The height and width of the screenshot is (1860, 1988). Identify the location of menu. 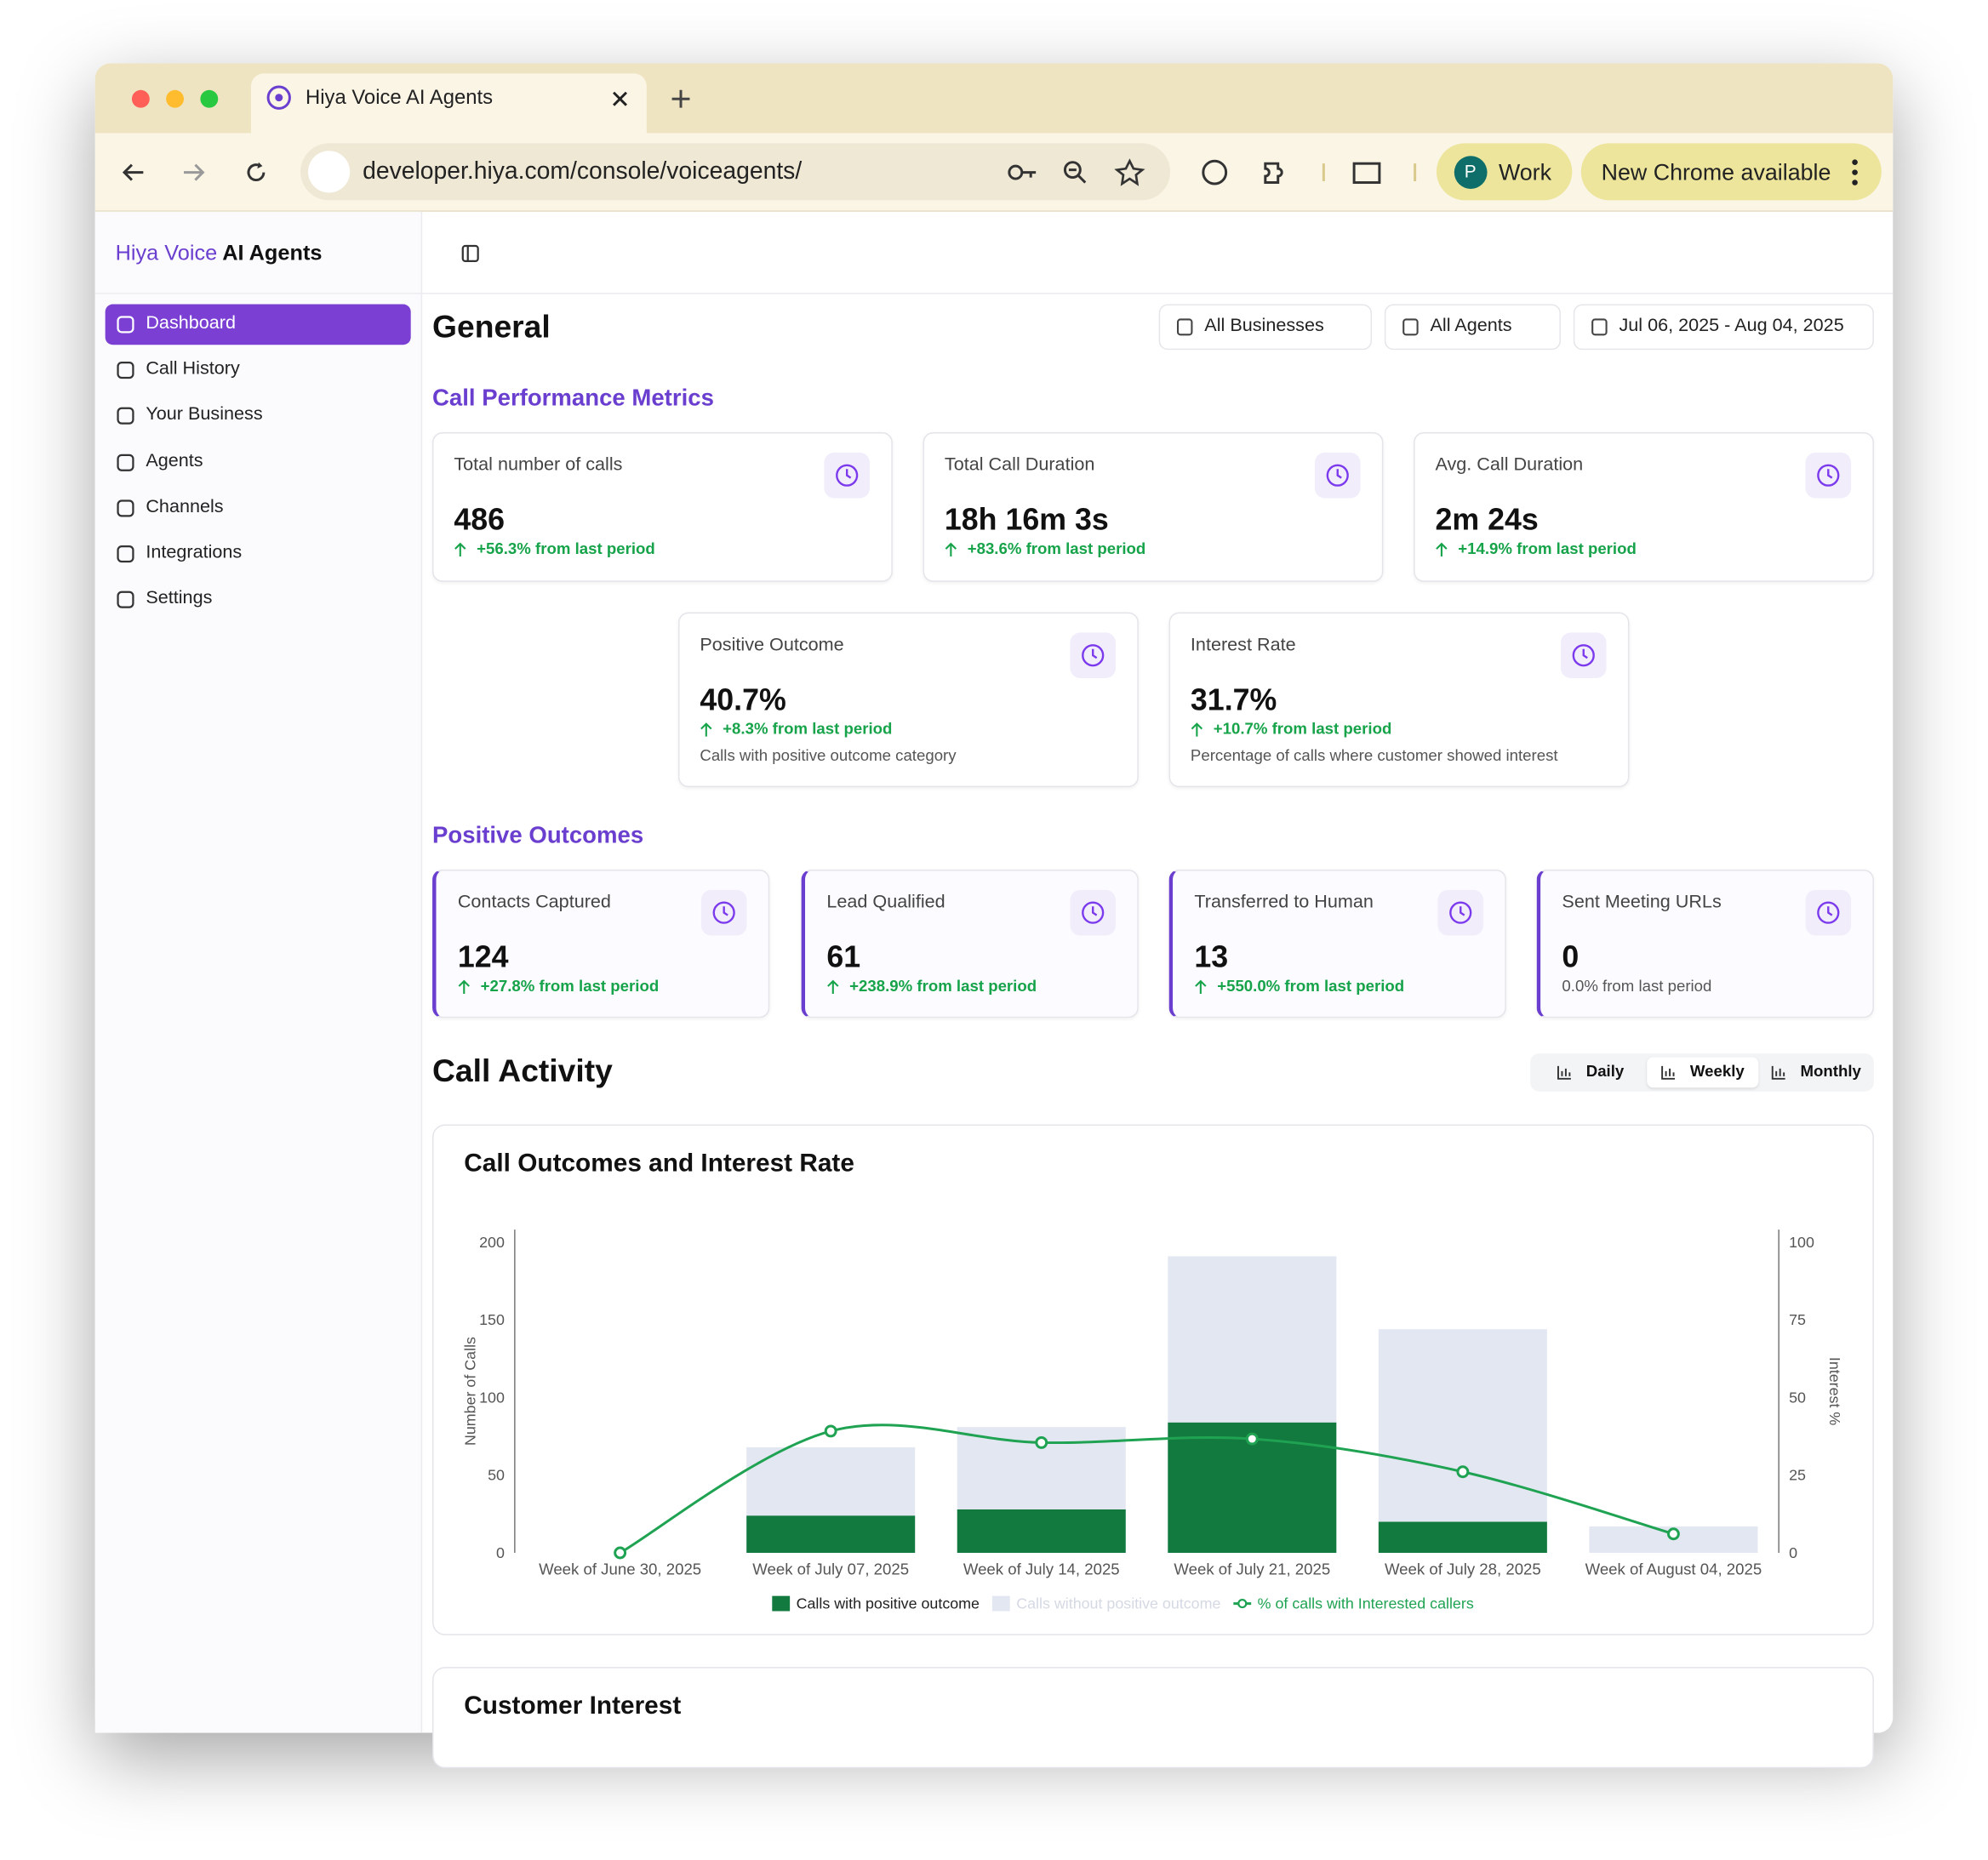
(1855, 172).